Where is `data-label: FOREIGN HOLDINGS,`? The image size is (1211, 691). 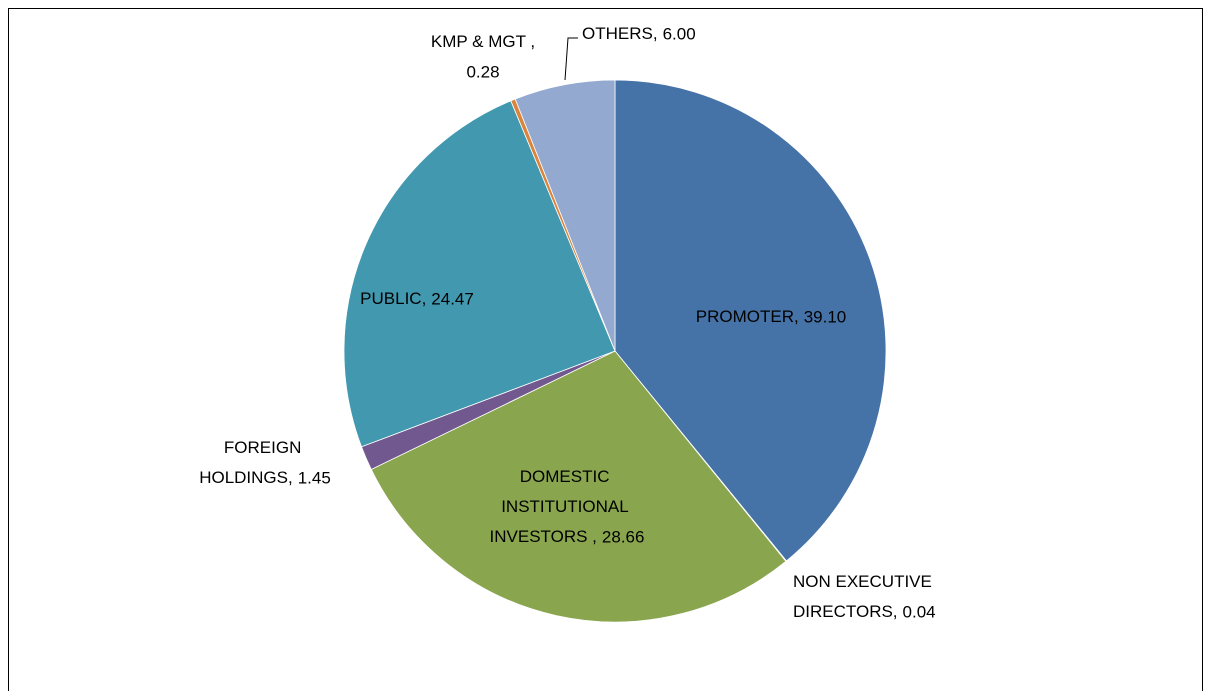
data-label: FOREIGN HOLDINGS, is located at coordinates (252, 462).